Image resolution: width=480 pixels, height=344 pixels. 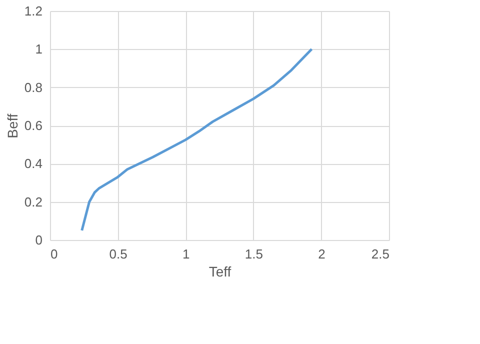 I want to click on y-tick-label: 0.6, so click(x=33, y=125).